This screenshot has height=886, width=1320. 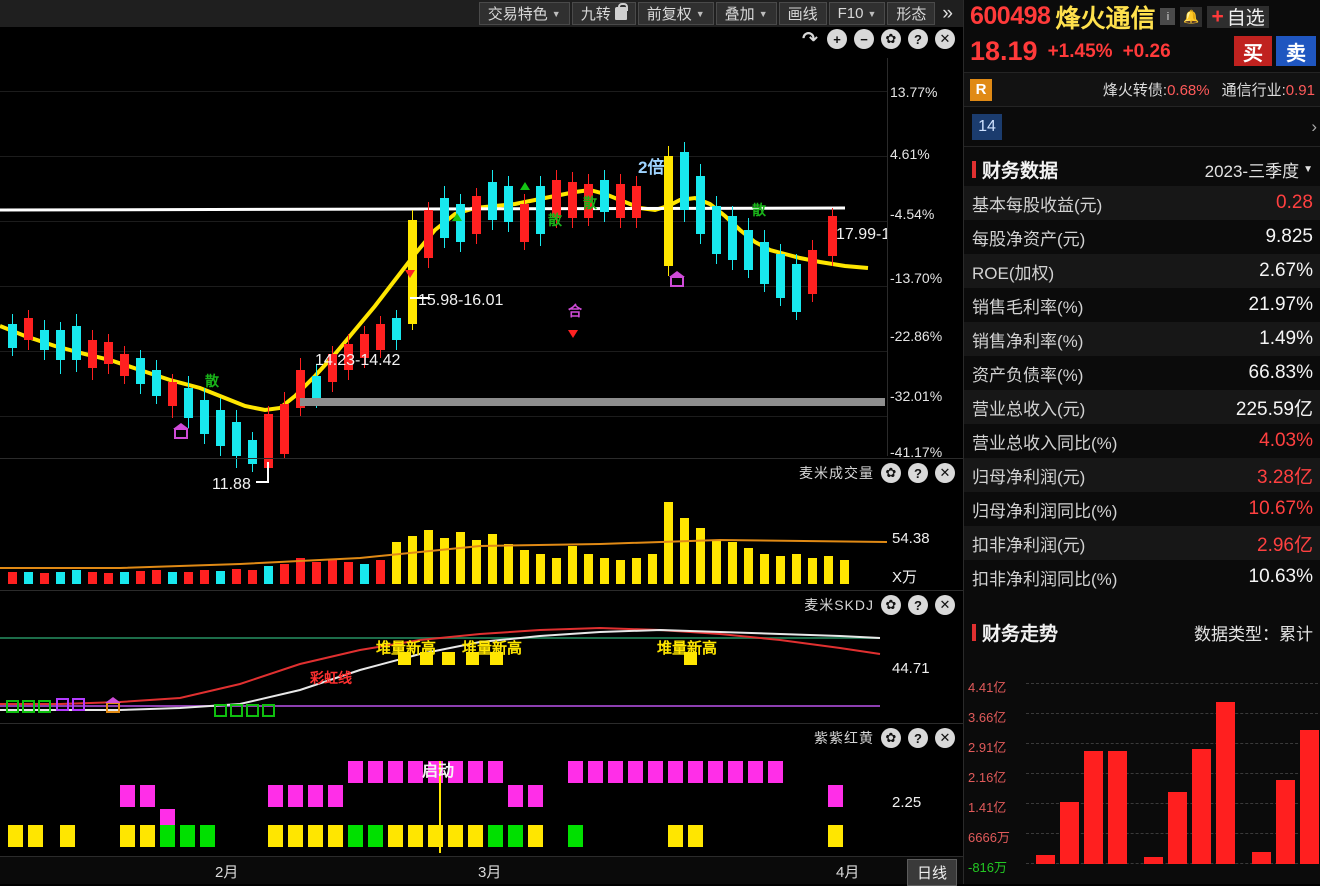 I want to click on toolbar-item-pattern: 形态, so click(x=911, y=13).